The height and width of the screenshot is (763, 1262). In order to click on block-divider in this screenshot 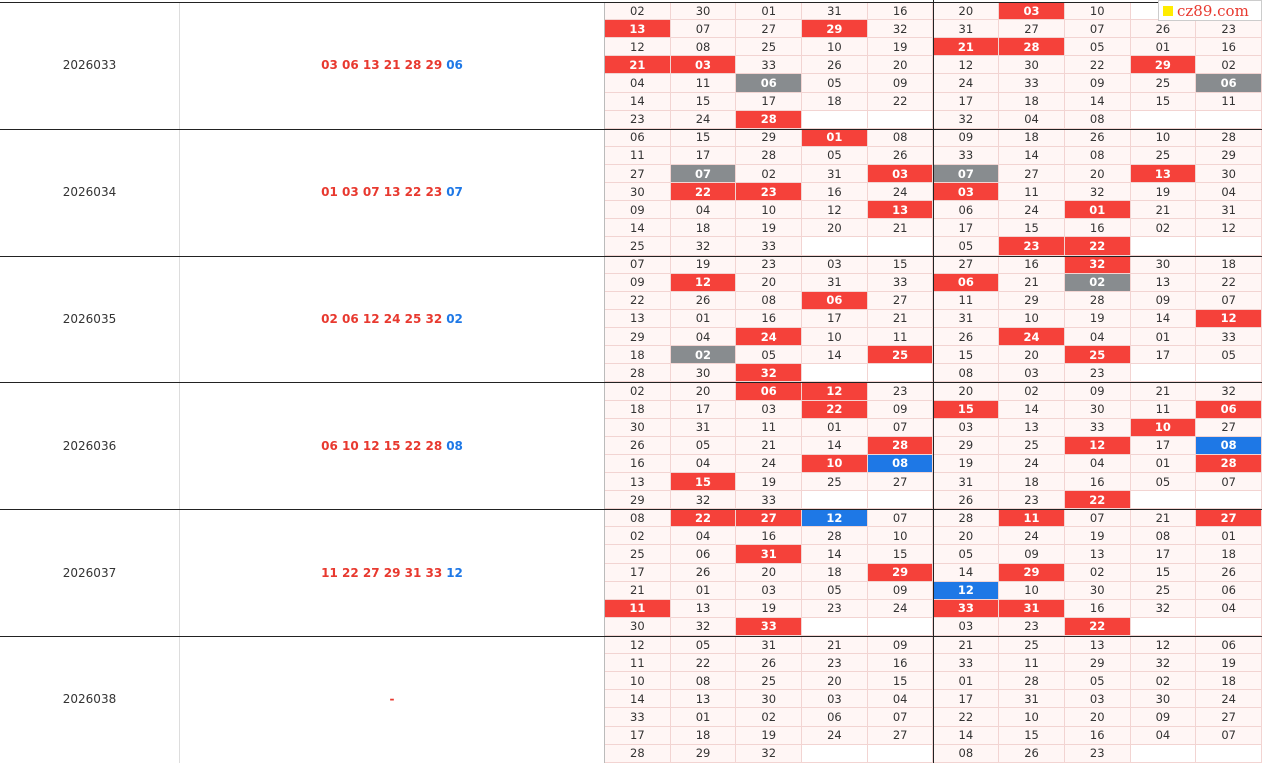, I will do `click(631, 2)`.